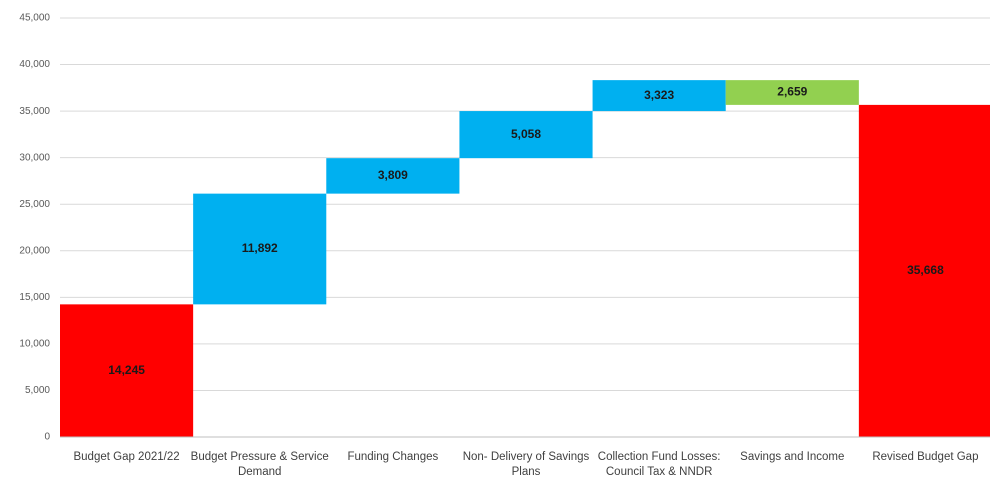 This screenshot has height=503, width=990. What do you see at coordinates (34, 297) in the screenshot?
I see `y-tick-label: 15,000` at bounding box center [34, 297].